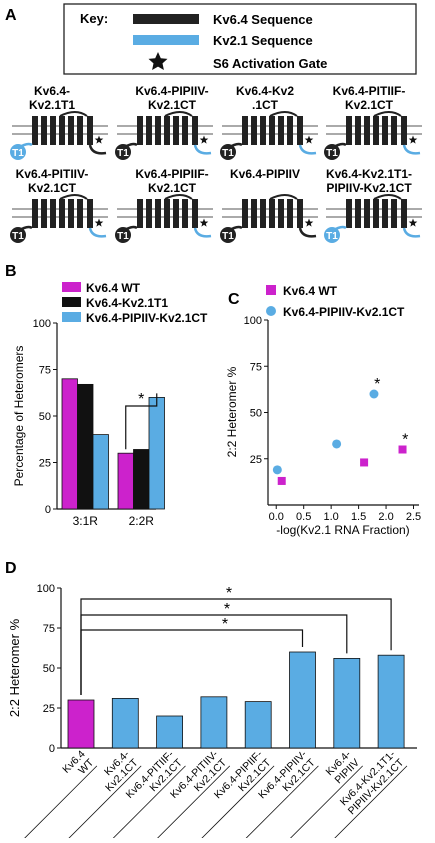 The height and width of the screenshot is (843, 435). I want to click on construct-6: Kv6.4-PIPIIF-Kv2.1CT T1, so click(164, 205).